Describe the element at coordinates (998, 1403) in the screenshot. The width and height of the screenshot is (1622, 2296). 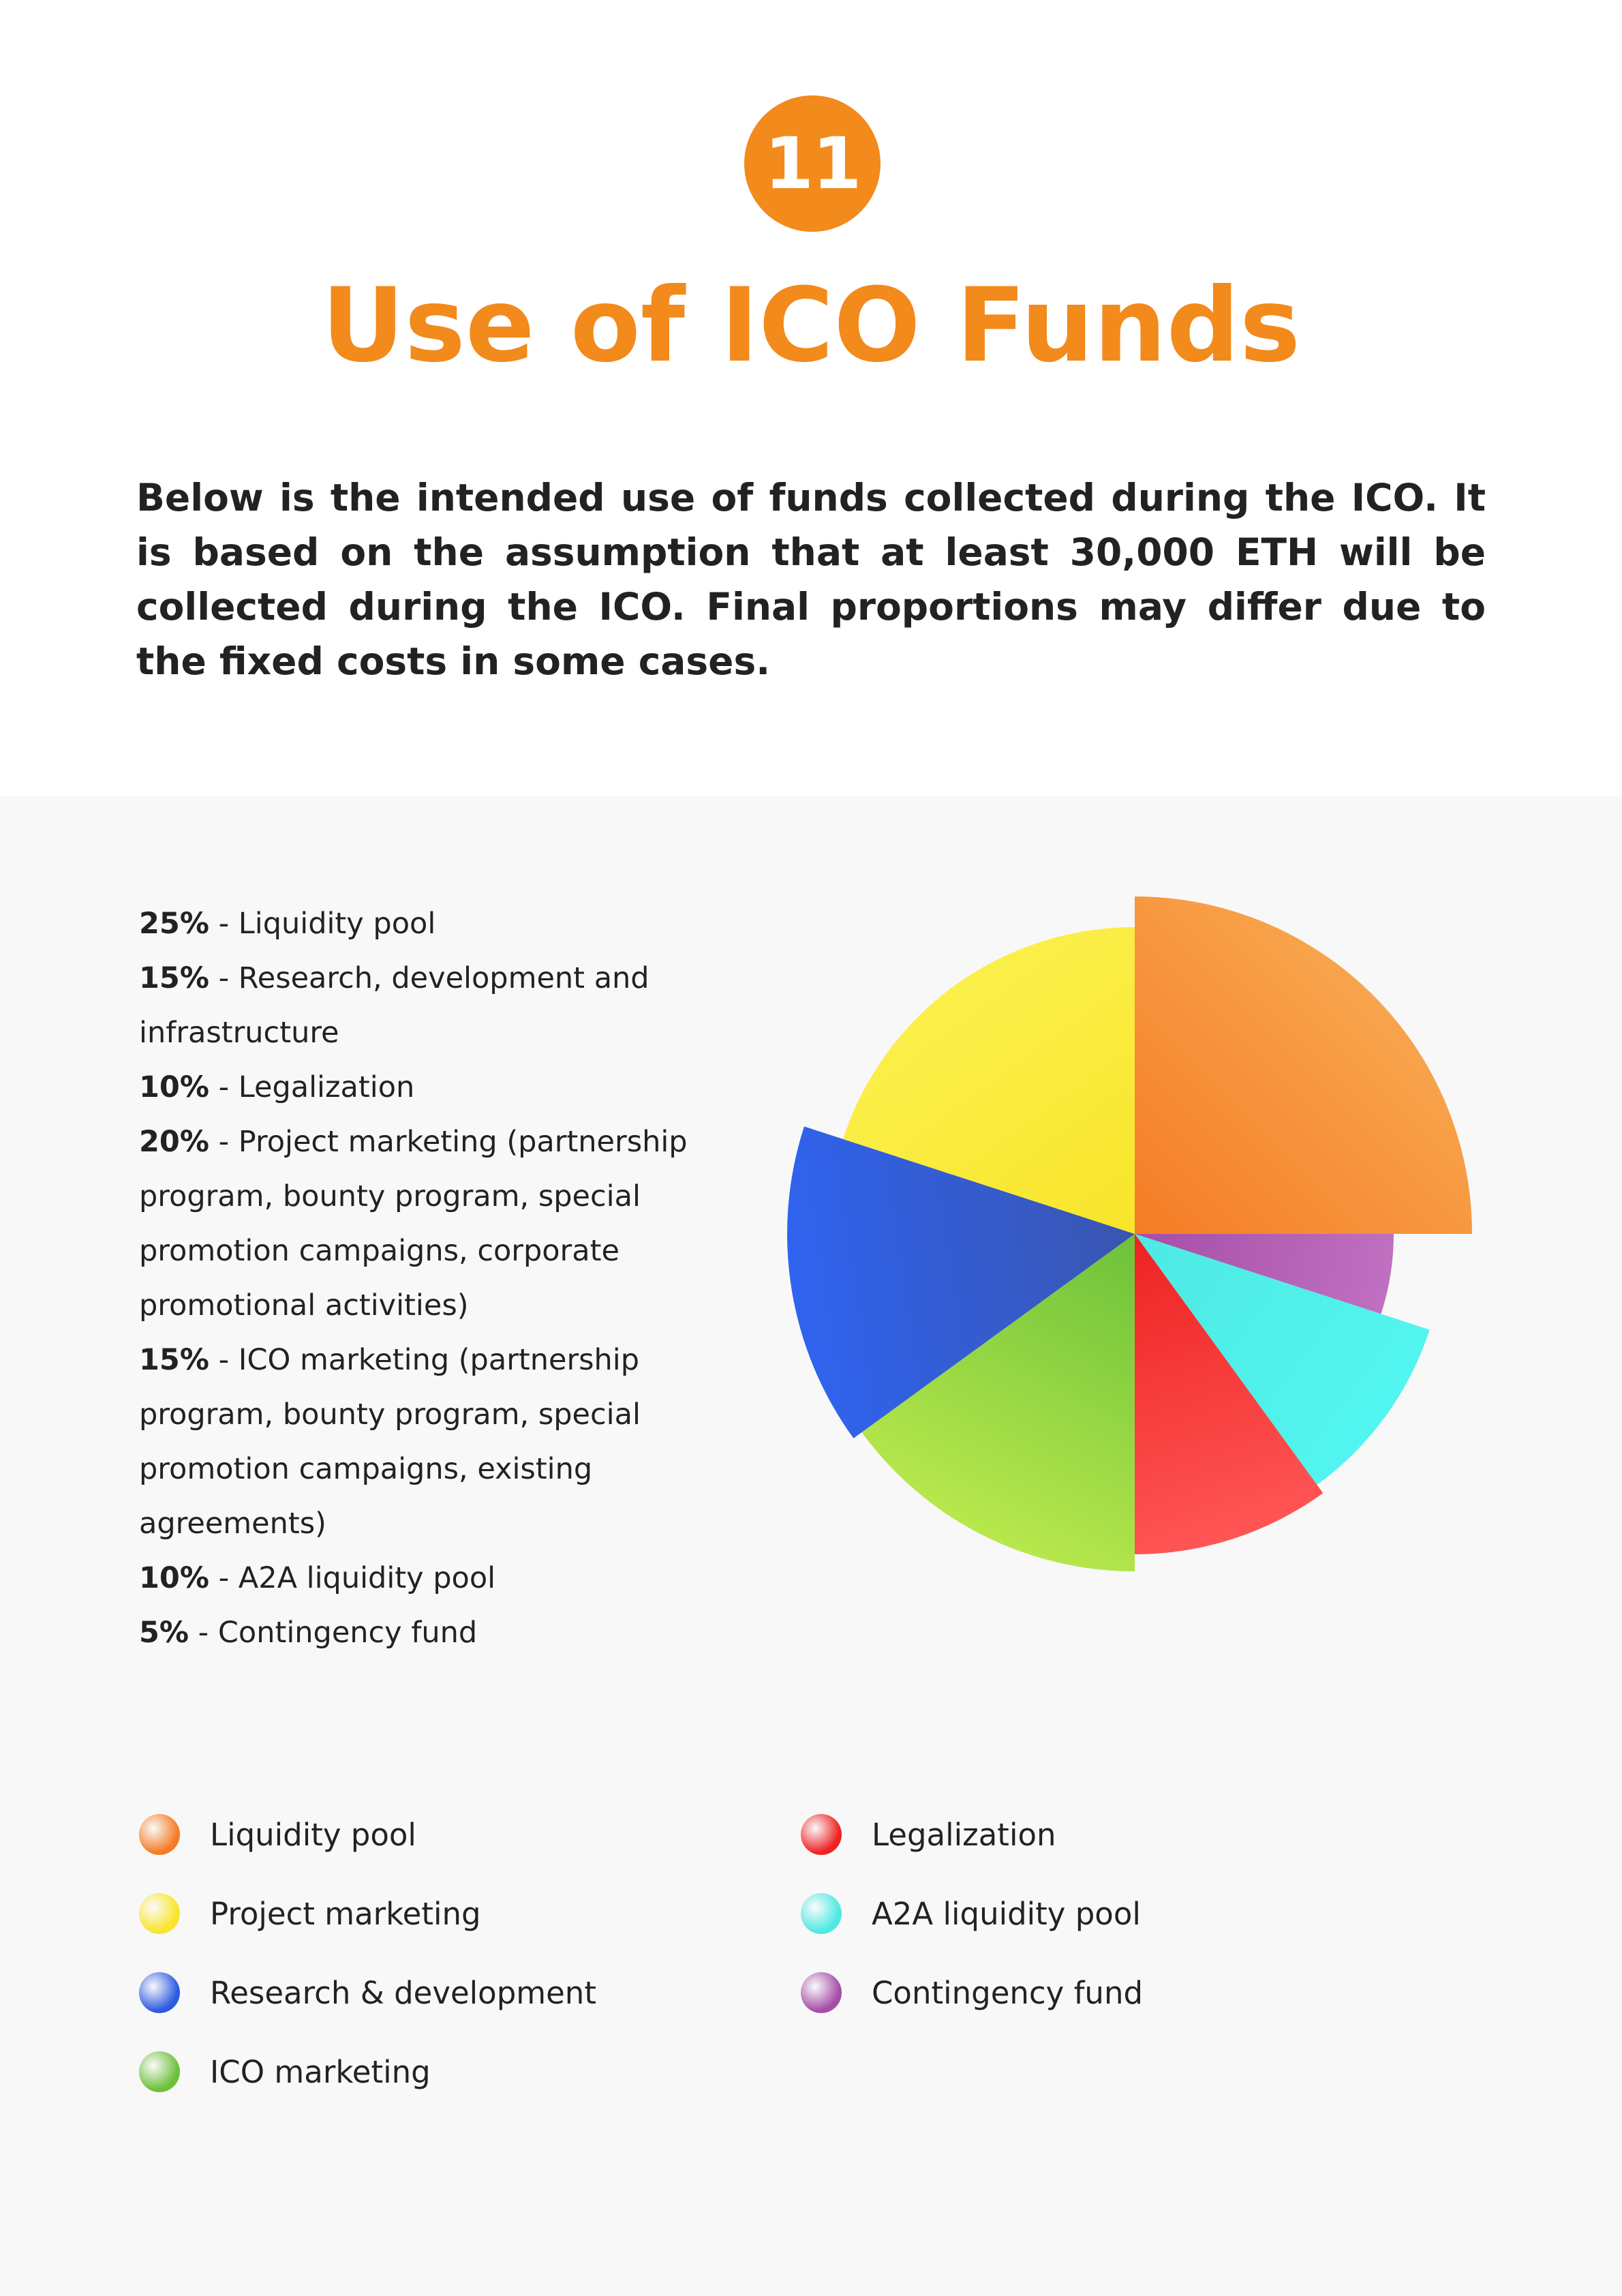
I see `pie-slice-ico-marketing` at that location.